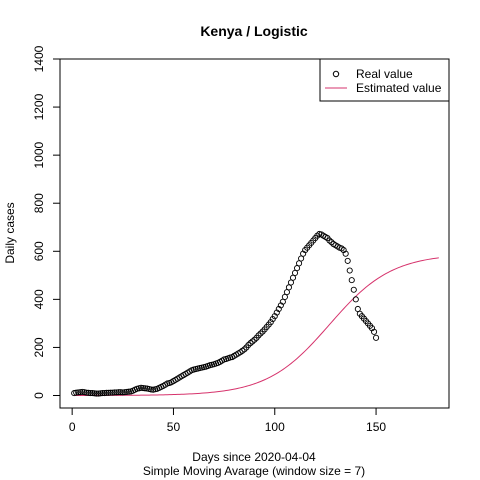  Describe the element at coordinates (39, 58) in the screenshot. I see `y-tick-label: 1400` at that location.